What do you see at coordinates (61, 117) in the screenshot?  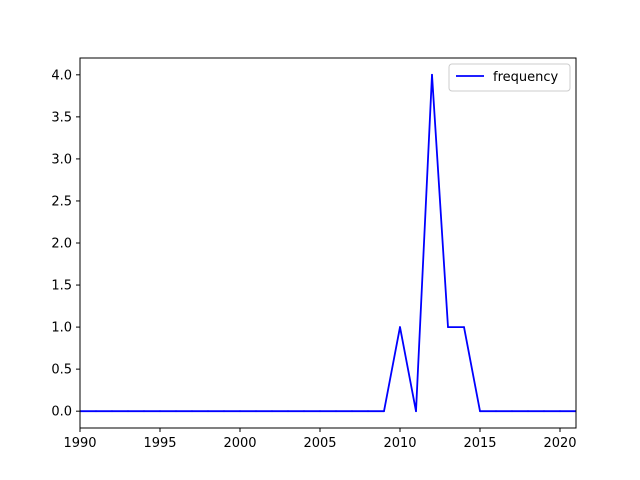 I see `y-tick-label-3-5: 3.5` at bounding box center [61, 117].